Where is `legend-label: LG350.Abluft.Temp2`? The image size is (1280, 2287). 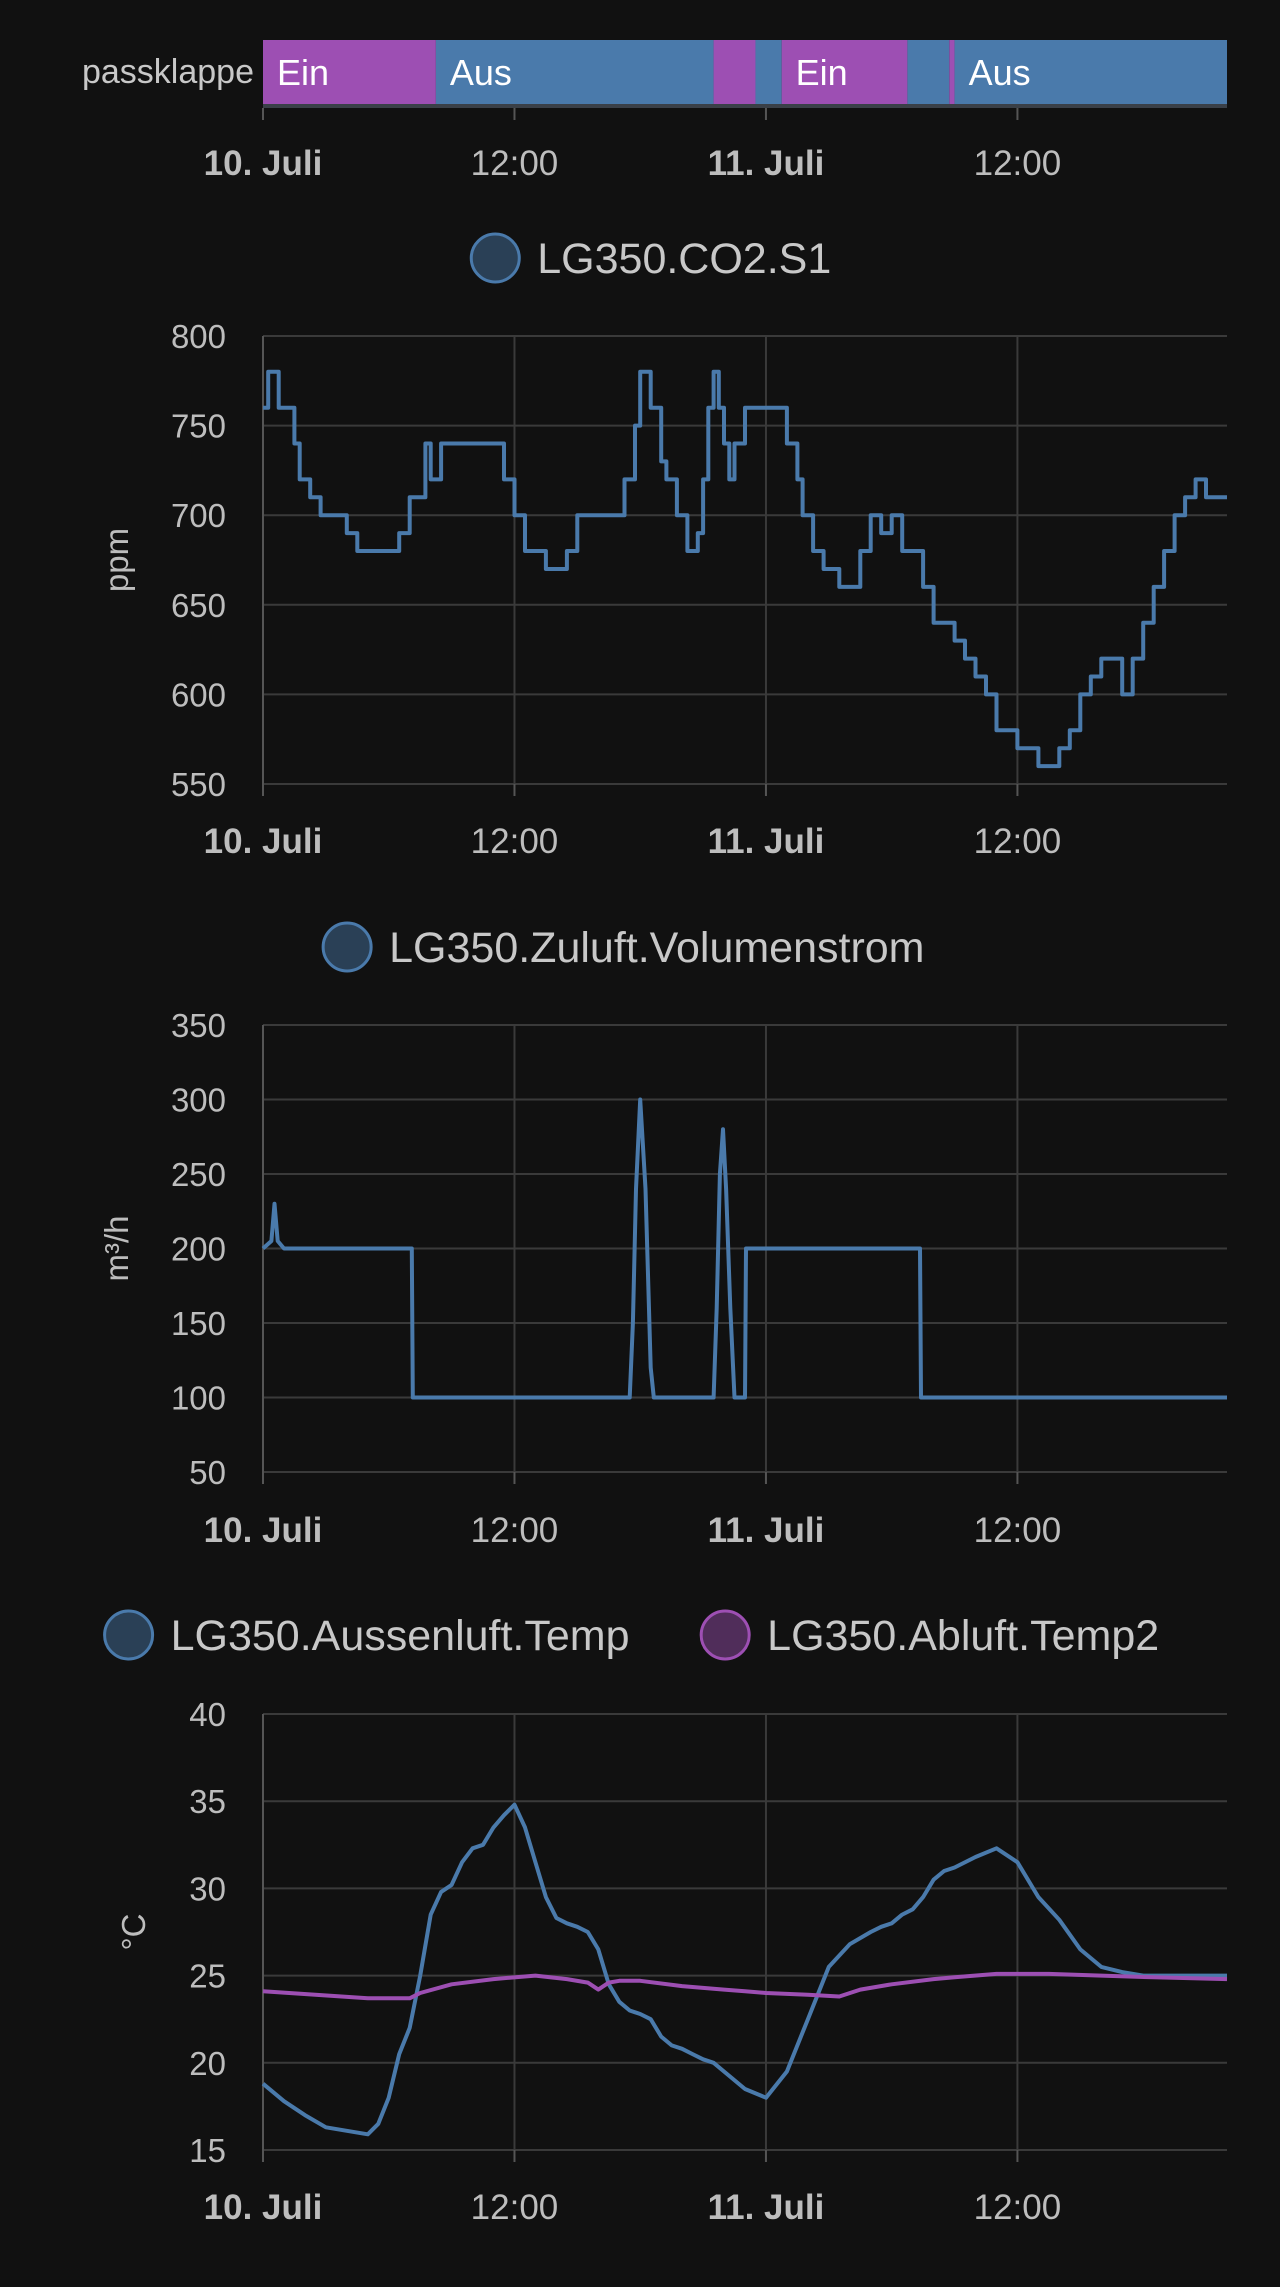 legend-label: LG350.Abluft.Temp2 is located at coordinates (963, 1636).